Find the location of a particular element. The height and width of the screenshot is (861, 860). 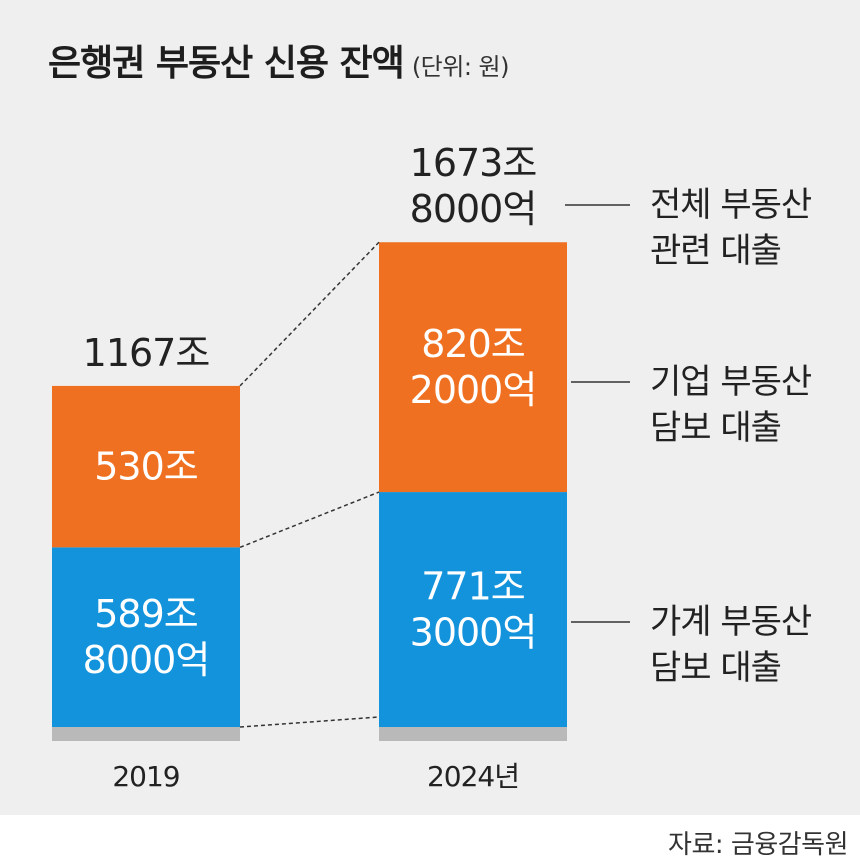

category-label: 2024년 is located at coordinates (473, 776).